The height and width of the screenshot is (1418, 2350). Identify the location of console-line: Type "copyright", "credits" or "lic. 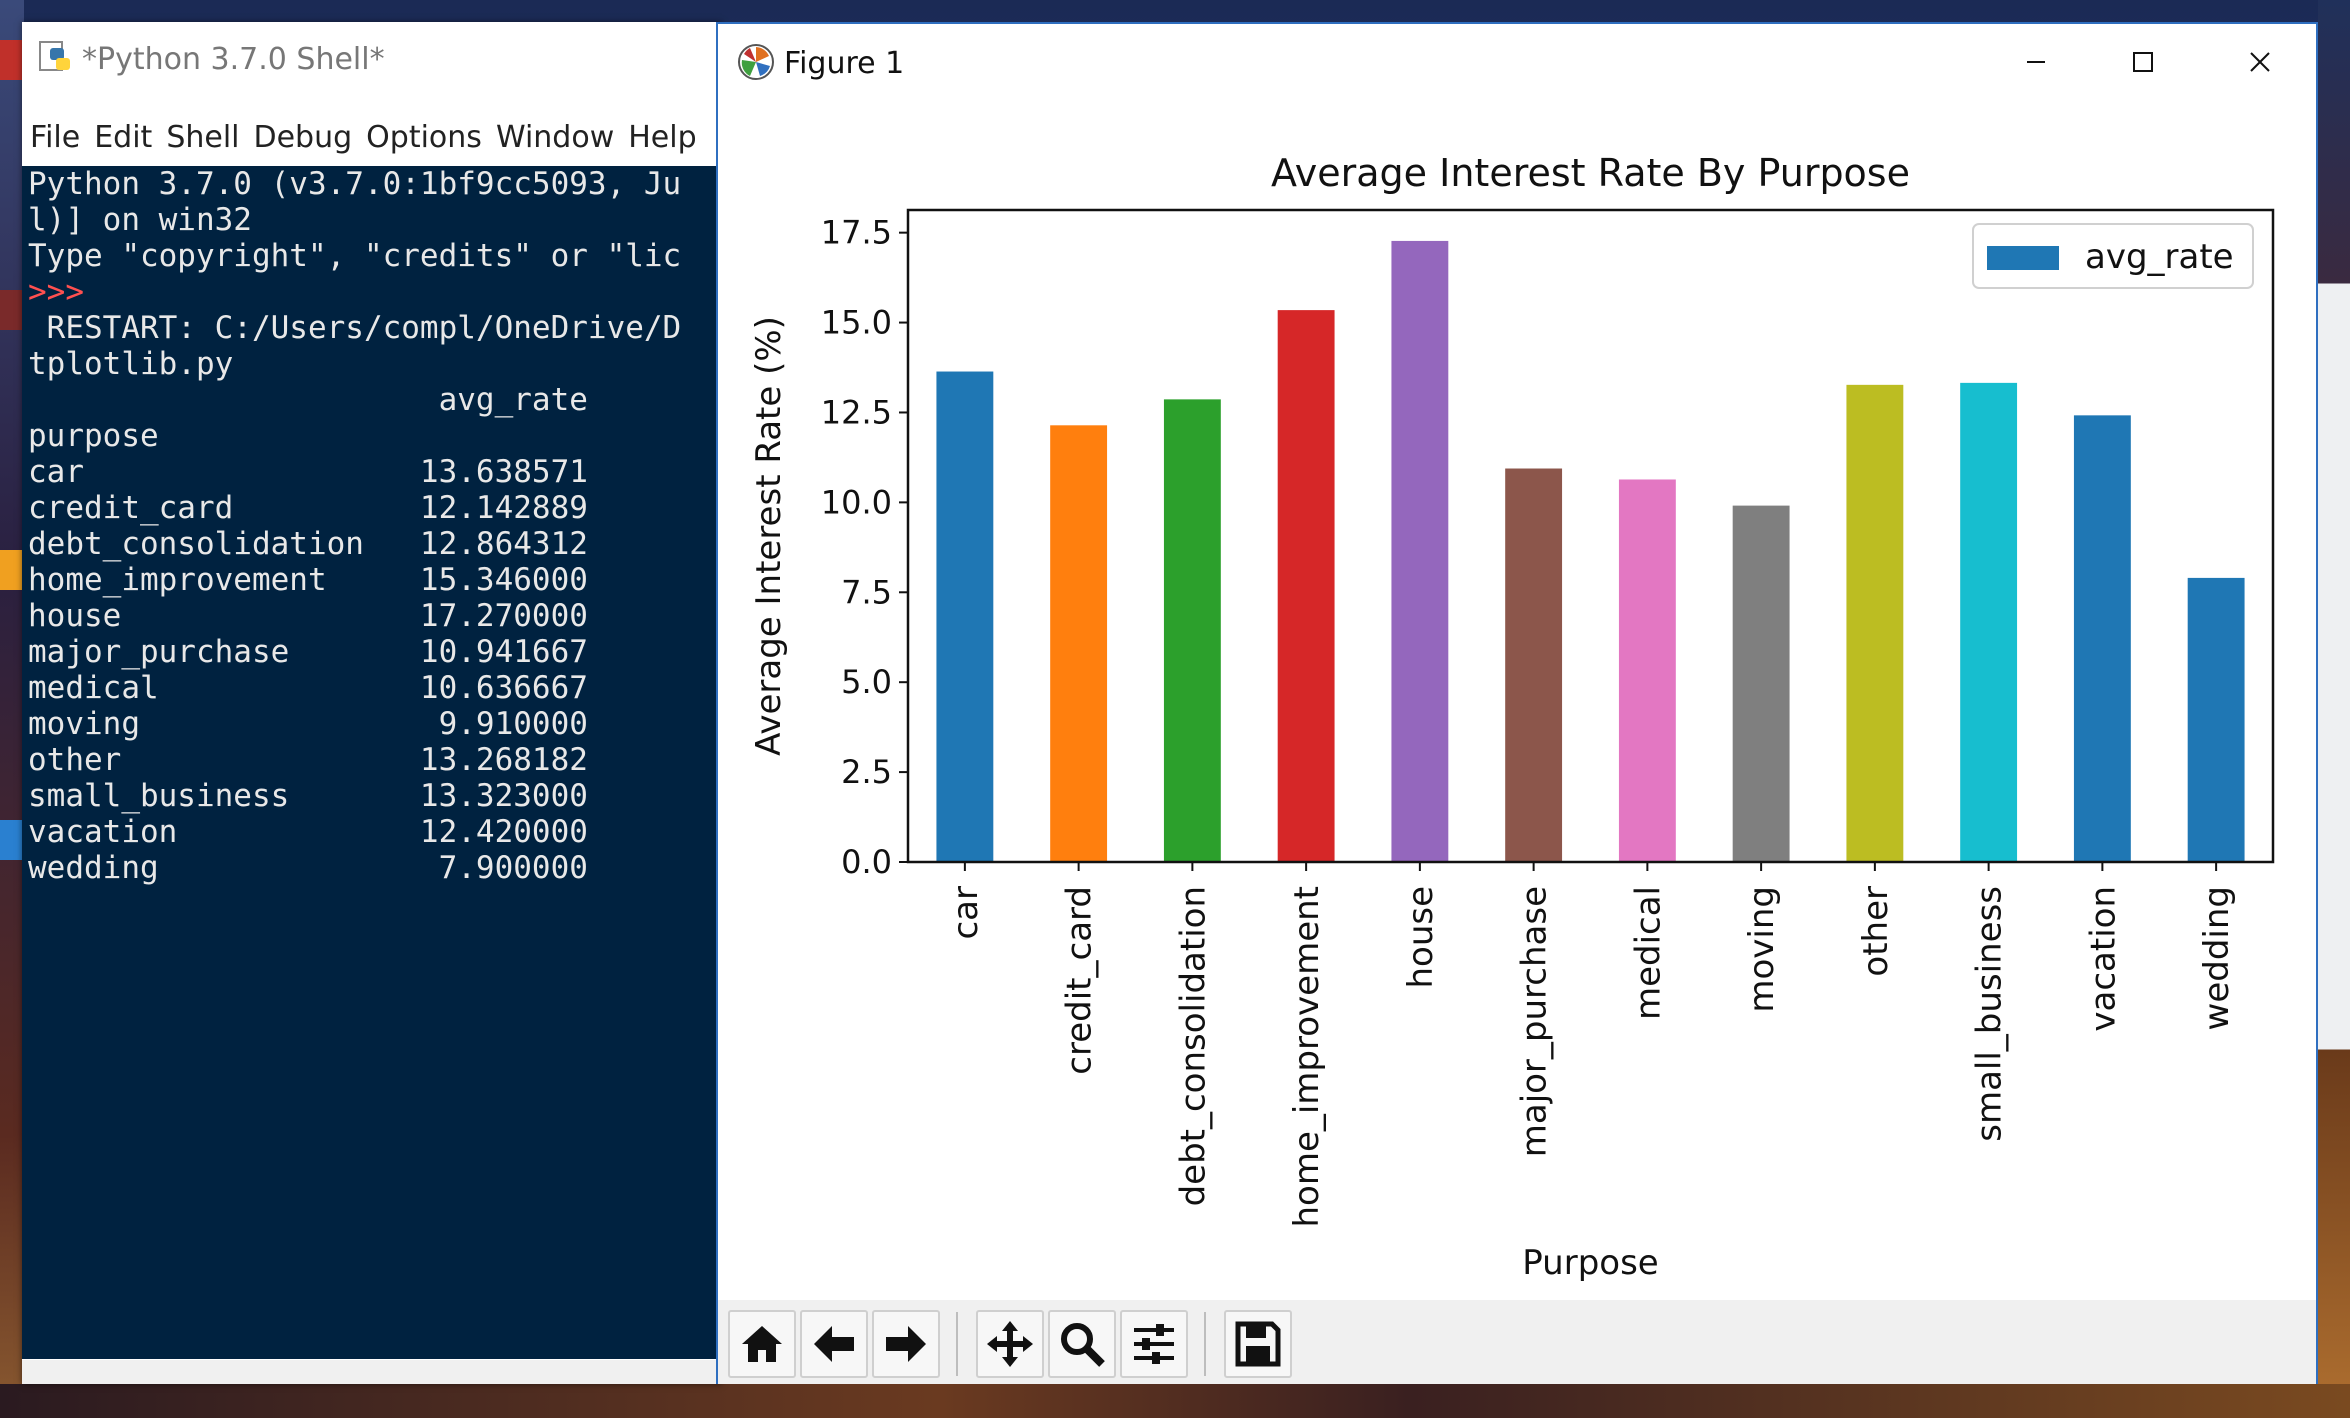
(355, 256).